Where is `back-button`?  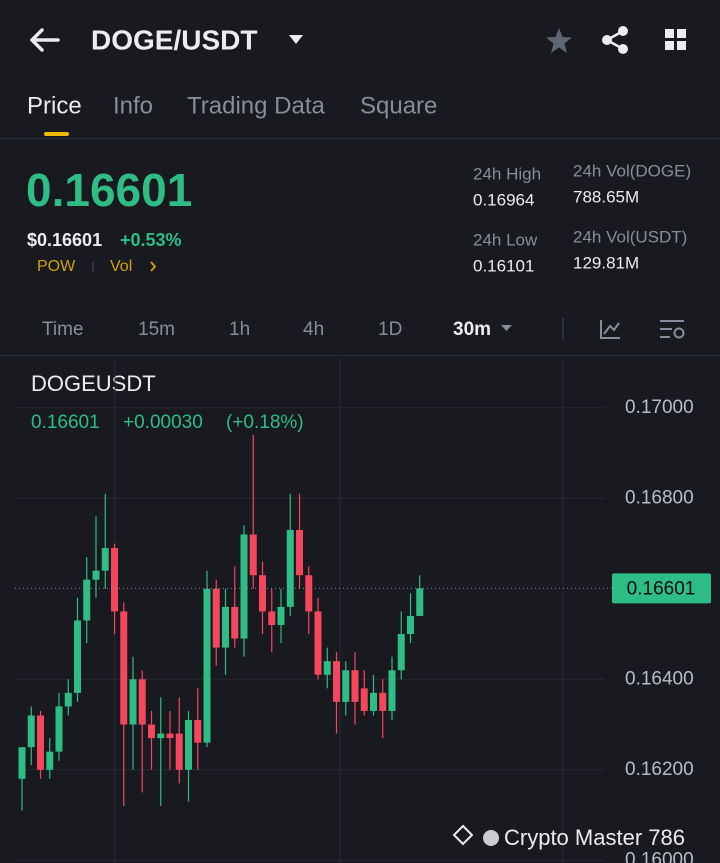 back-button is located at coordinates (45, 40).